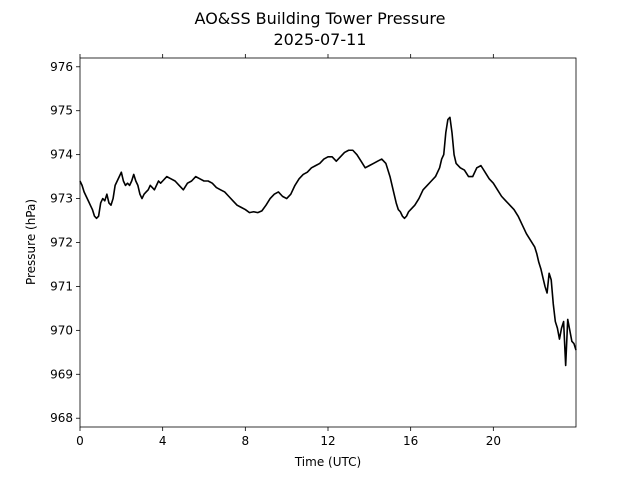  I want to click on x-tick-label: 0, so click(80, 441).